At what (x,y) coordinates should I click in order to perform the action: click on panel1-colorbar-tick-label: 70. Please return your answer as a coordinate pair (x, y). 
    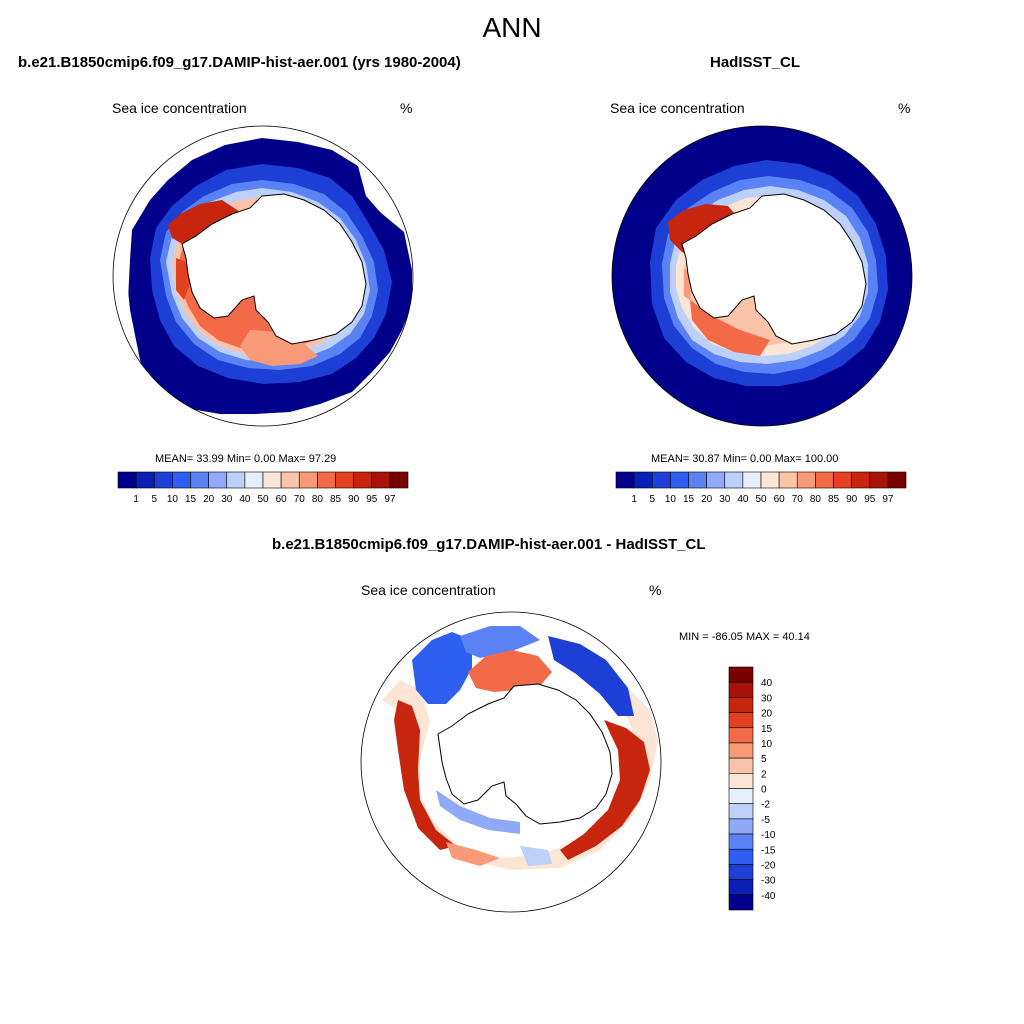
    Looking at the image, I should click on (300, 499).